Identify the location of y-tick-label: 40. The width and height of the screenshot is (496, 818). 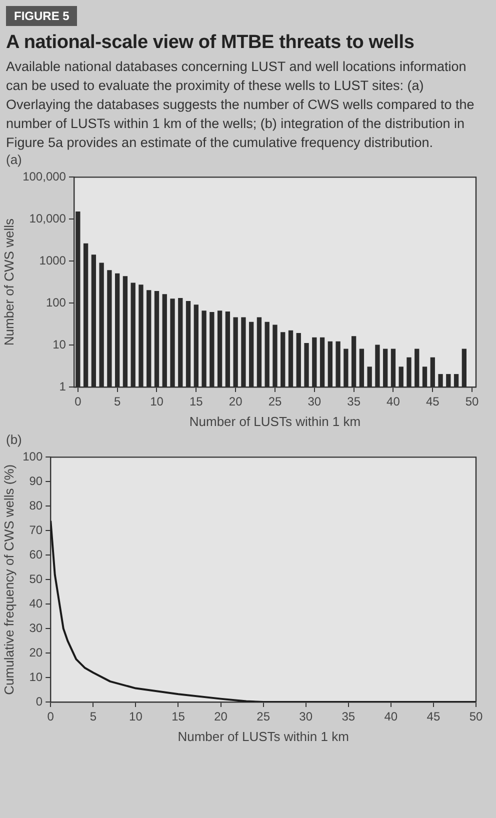
(36, 603).